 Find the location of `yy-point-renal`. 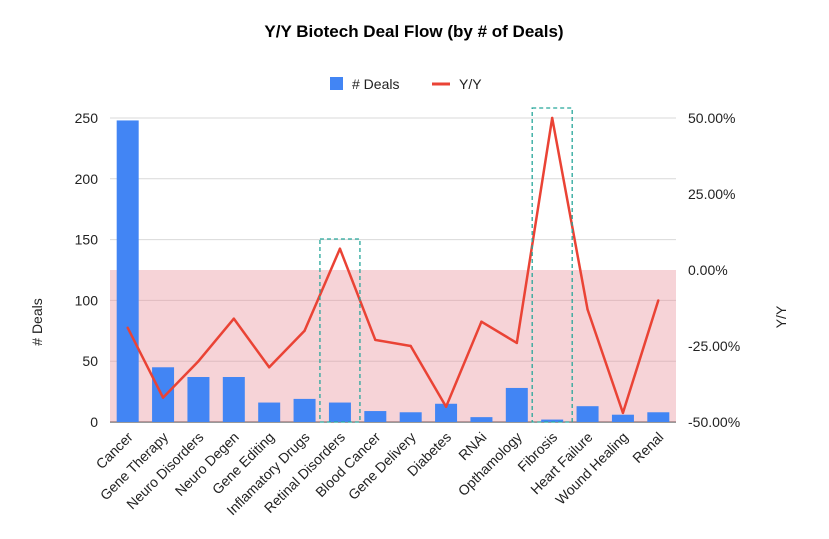

yy-point-renal is located at coordinates (658, 300).